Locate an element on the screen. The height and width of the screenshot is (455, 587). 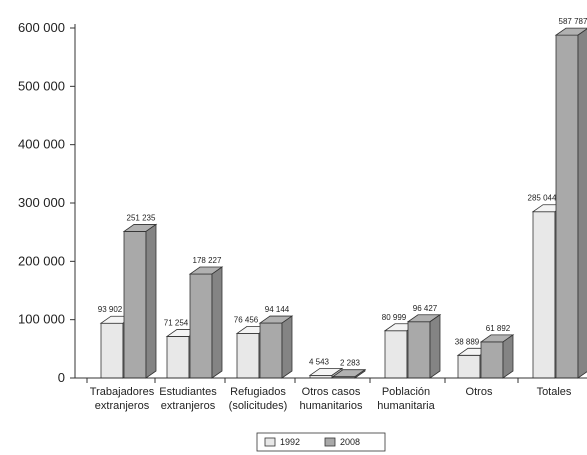
category-label: Población humanitaria is located at coordinates (406, 399).